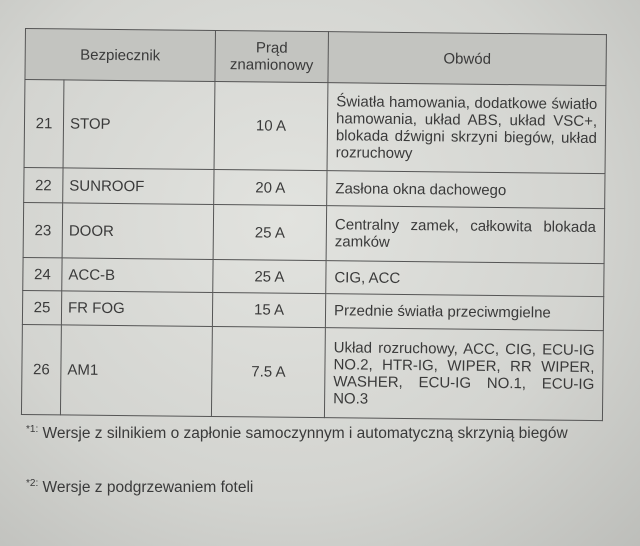  What do you see at coordinates (467, 58) in the screenshot?
I see `header-circuit: Obwód` at bounding box center [467, 58].